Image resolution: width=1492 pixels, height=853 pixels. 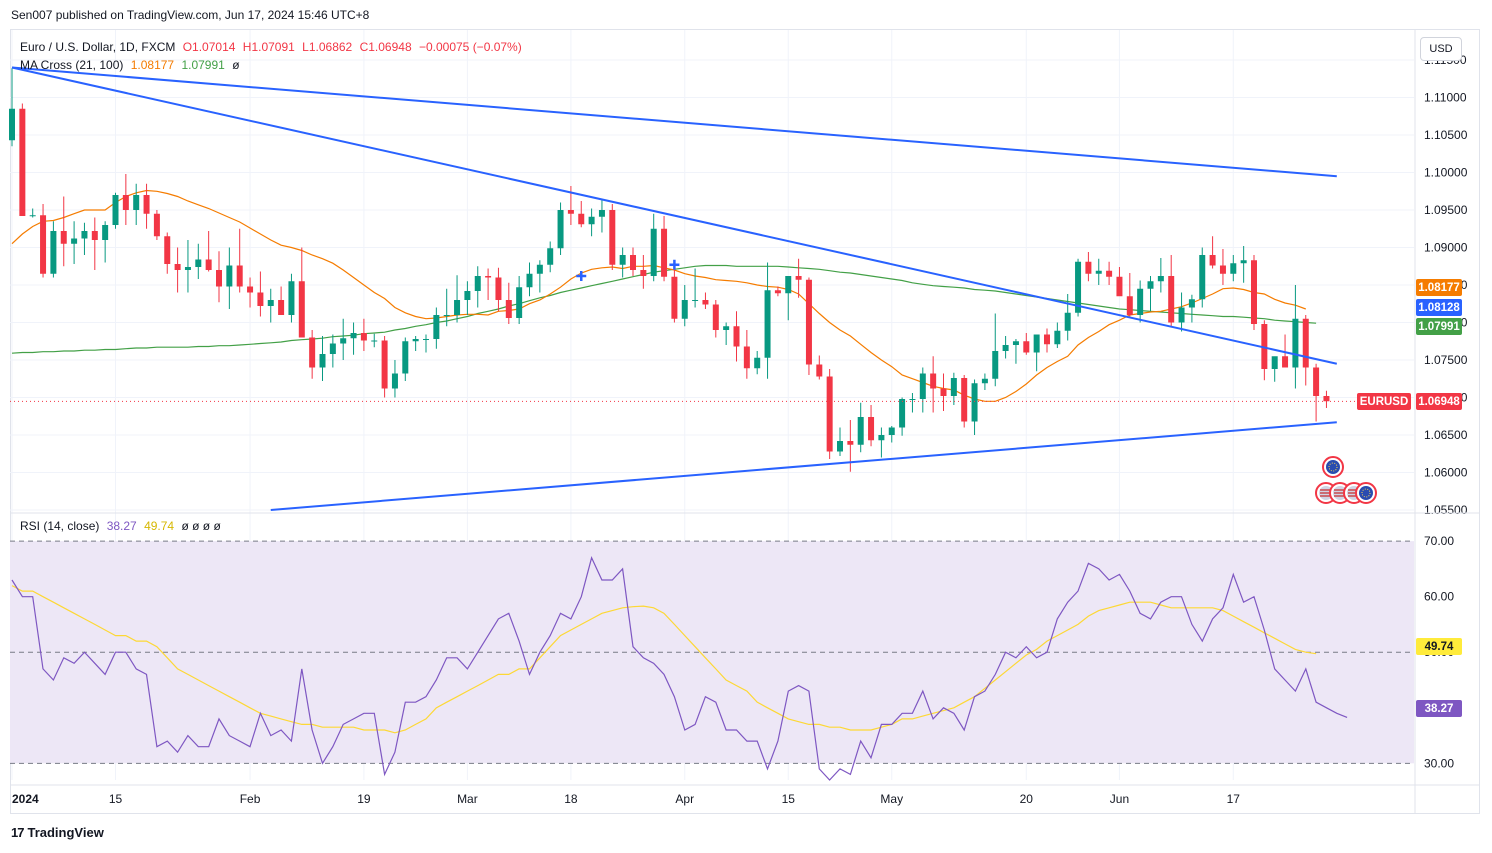 What do you see at coordinates (1027, 799) in the screenshot?
I see `date-tick: 20` at bounding box center [1027, 799].